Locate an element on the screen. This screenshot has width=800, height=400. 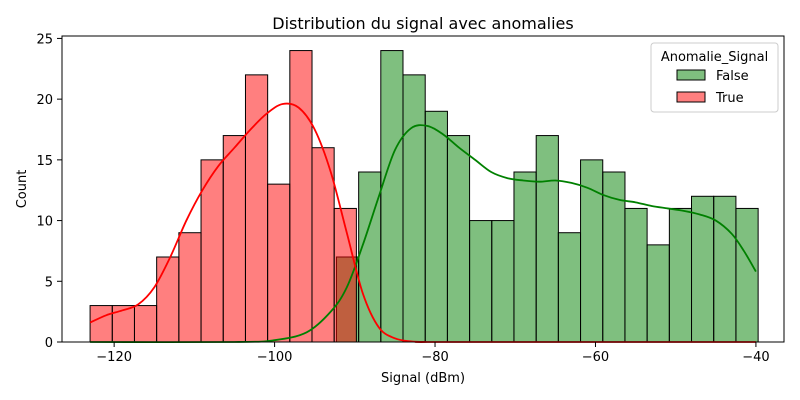
x-tick-label: −60 is located at coordinates (595, 357).